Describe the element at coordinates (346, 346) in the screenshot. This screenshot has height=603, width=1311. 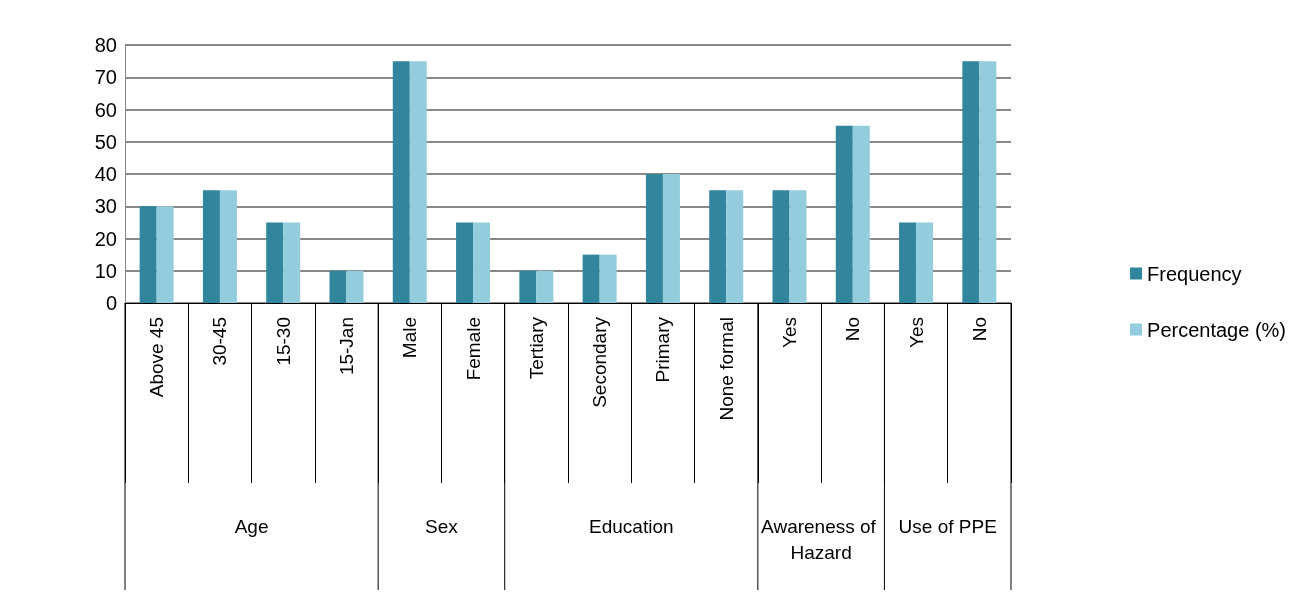
I see `x-tick-label: 15-Jan` at that location.